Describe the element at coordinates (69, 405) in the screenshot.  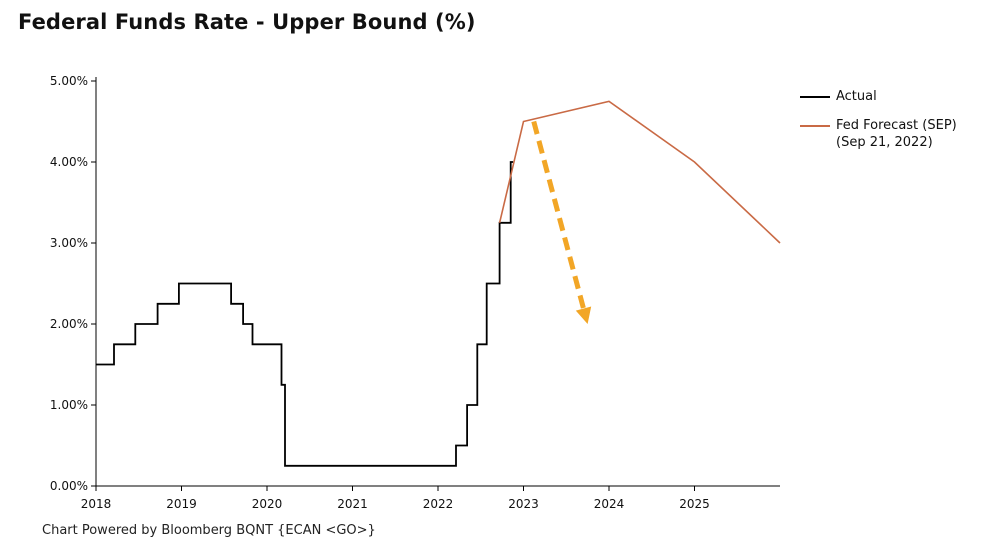
I see `y-tick-label: 1.00%` at that location.